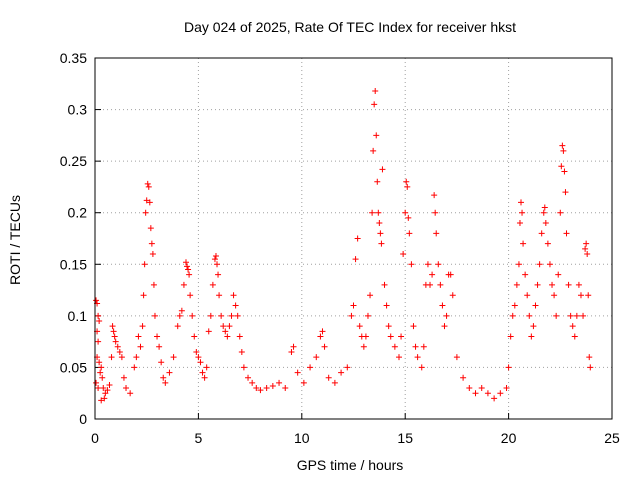 The width and height of the screenshot is (640, 480). I want to click on x-tick-label: 15, so click(405, 438).